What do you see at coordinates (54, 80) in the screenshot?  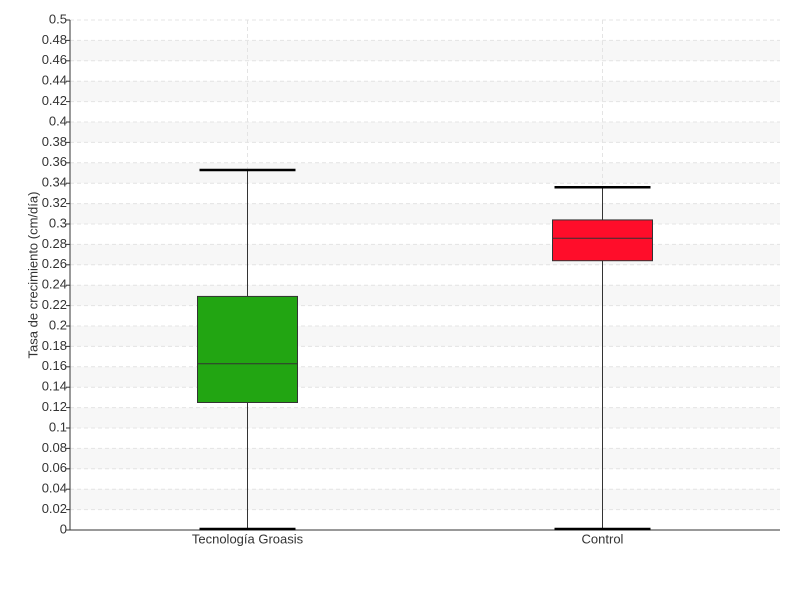 I see `y-tick-label: 0.44` at bounding box center [54, 80].